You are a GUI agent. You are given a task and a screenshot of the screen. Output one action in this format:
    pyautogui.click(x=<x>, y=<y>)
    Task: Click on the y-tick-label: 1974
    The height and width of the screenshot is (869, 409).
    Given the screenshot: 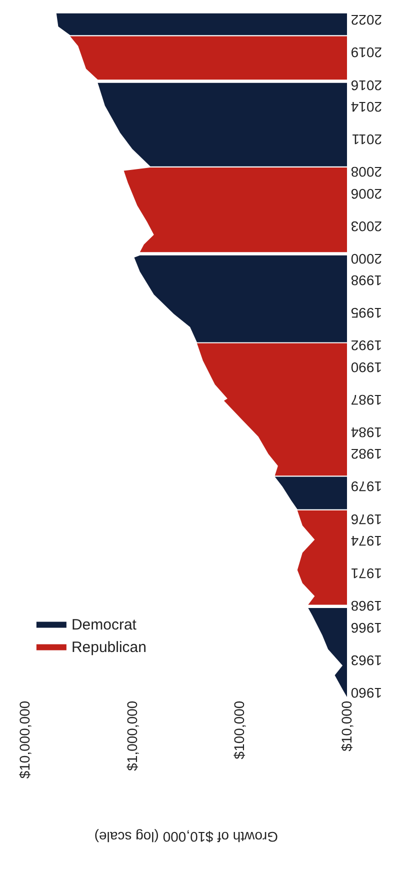 What is the action you would take?
    pyautogui.click(x=366, y=540)
    